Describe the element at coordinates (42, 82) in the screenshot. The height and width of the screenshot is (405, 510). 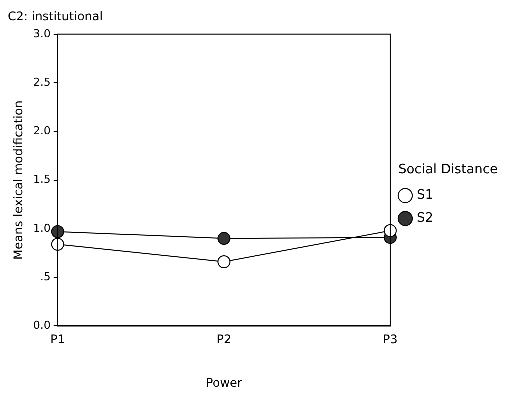
I see `y-tick-label: 2.5` at that location.